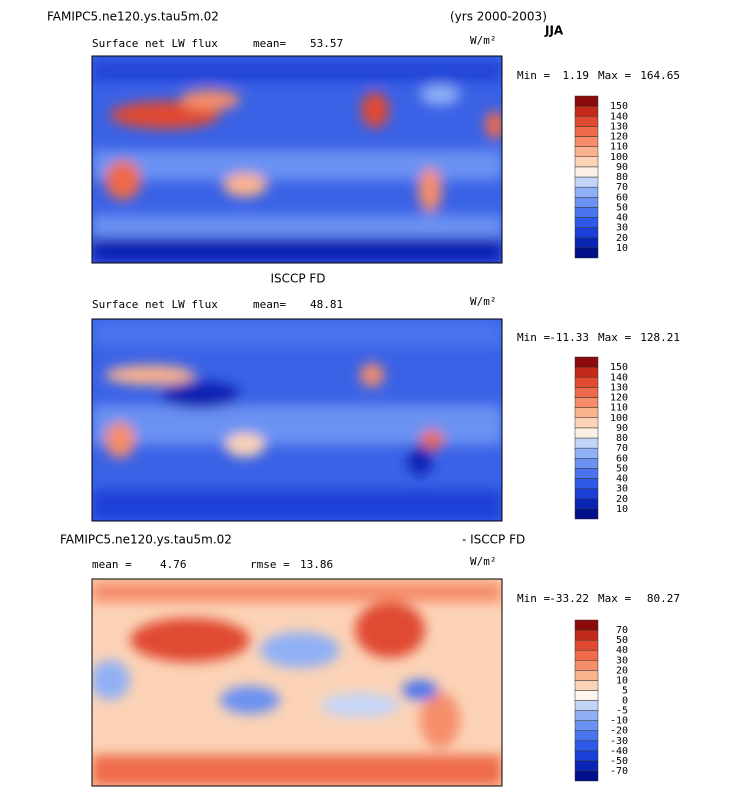  I want to click on colorbar-label: 110, so click(619, 147).